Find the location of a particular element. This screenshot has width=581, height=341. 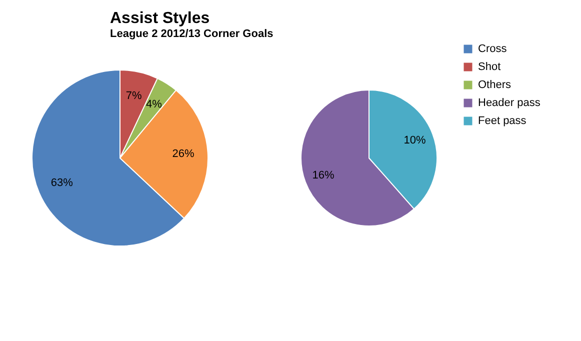

chart-title: Assist Styles is located at coordinates (160, 18).